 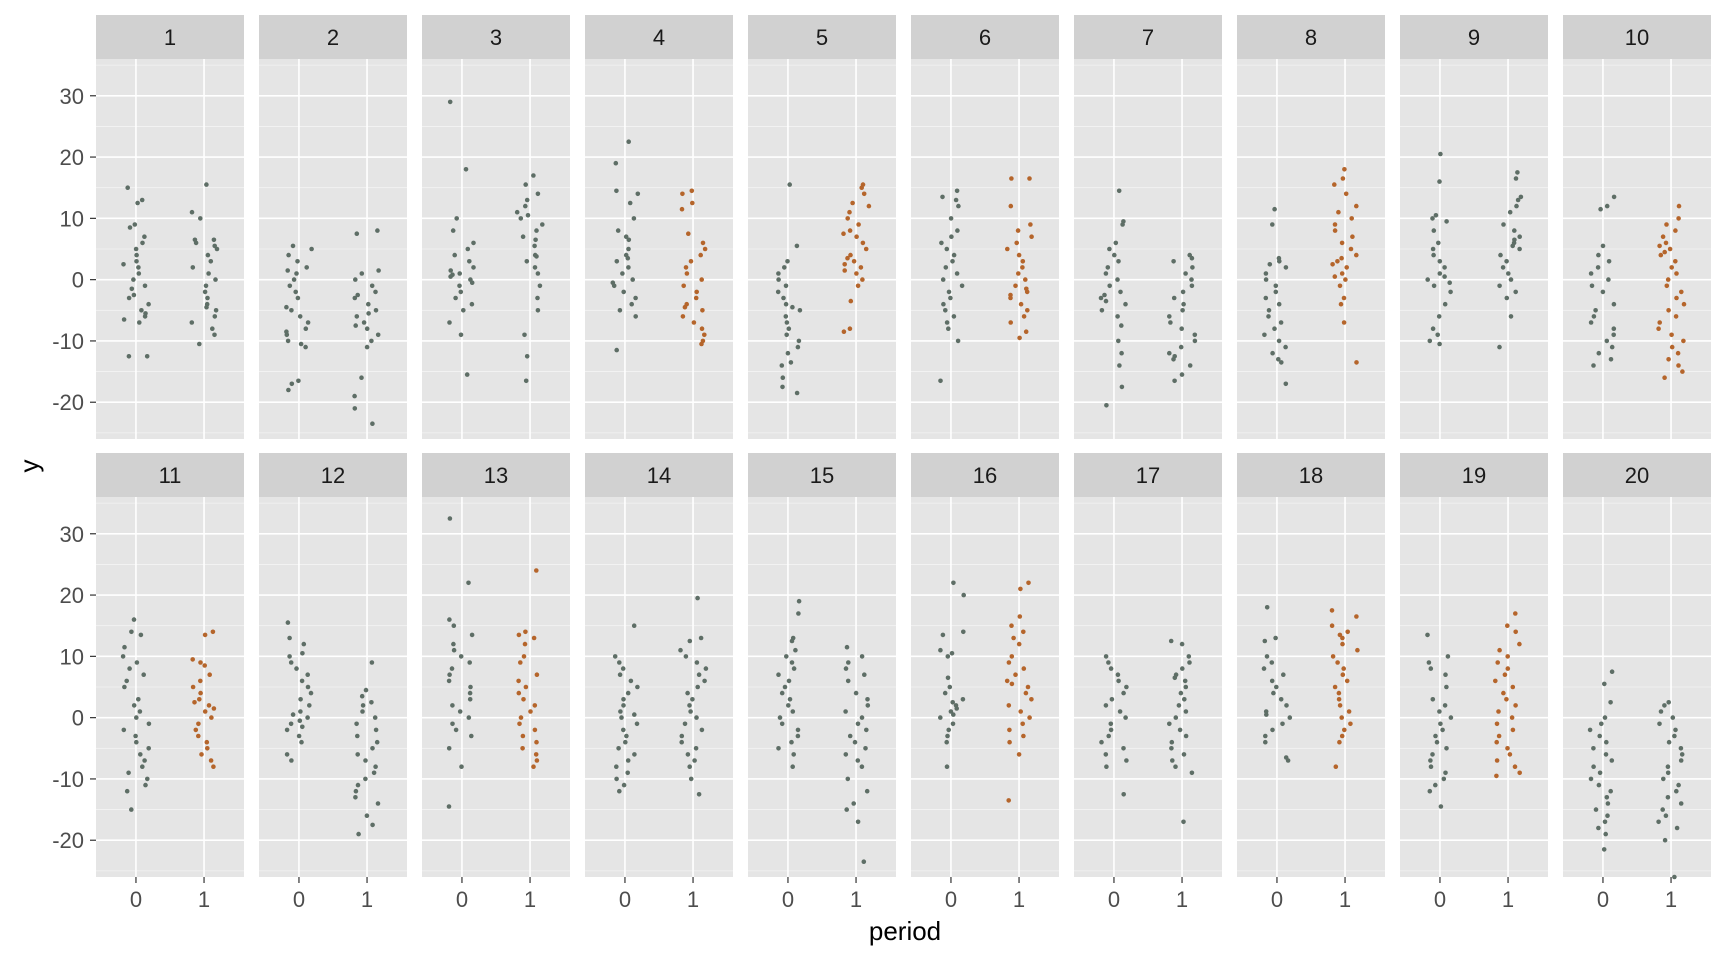 What do you see at coordinates (496, 475) in the screenshot?
I see `facet-strip-label: 13` at bounding box center [496, 475].